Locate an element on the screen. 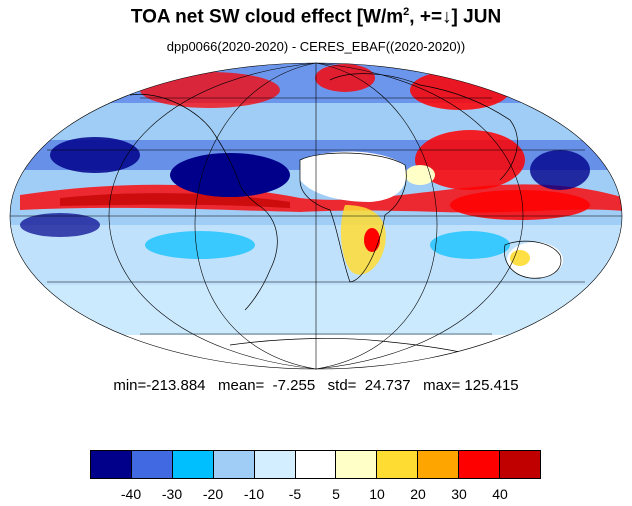  colorbar-tick-label: 20 is located at coordinates (418, 494).